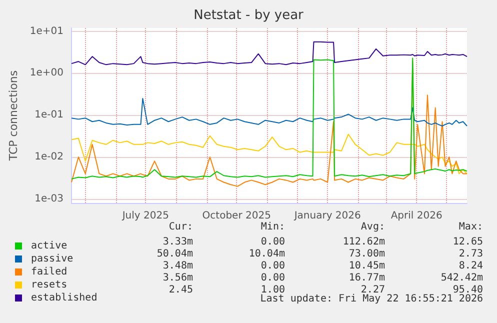 The image size is (497, 323). I want to click on text: 10.04m, so click(266, 254).